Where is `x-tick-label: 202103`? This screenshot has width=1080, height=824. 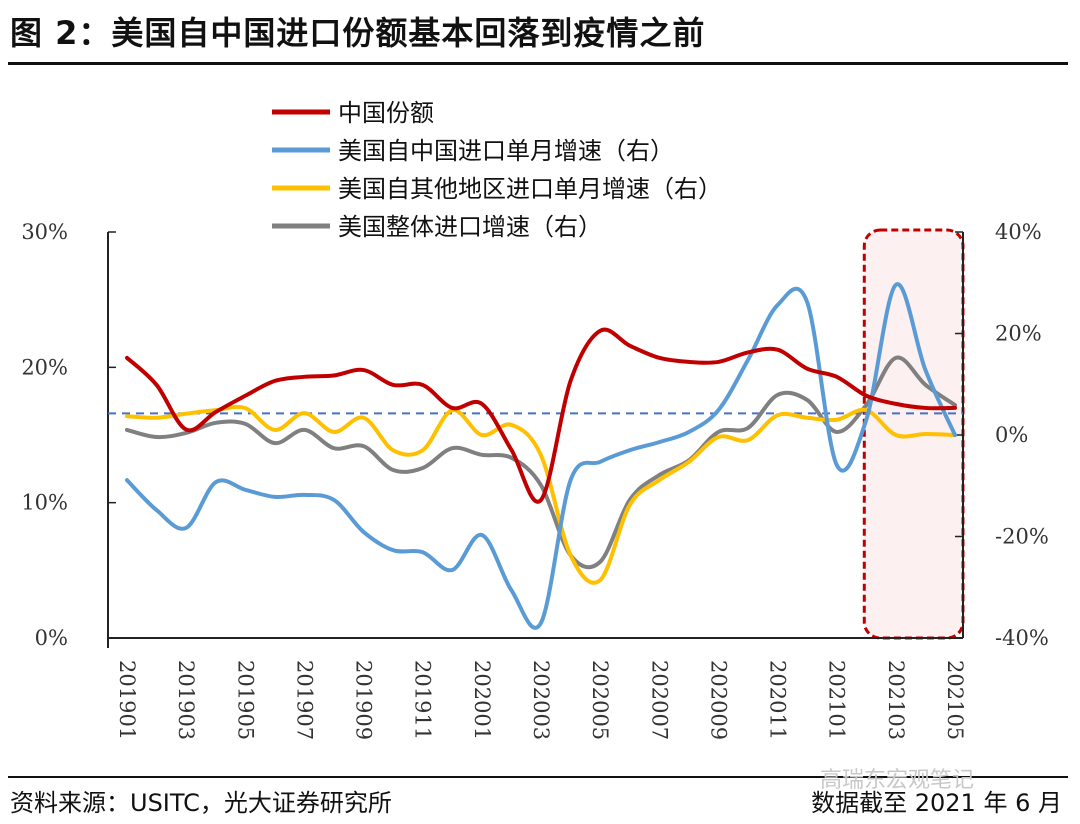
x-tick-label: 202103 is located at coordinates (896, 700).